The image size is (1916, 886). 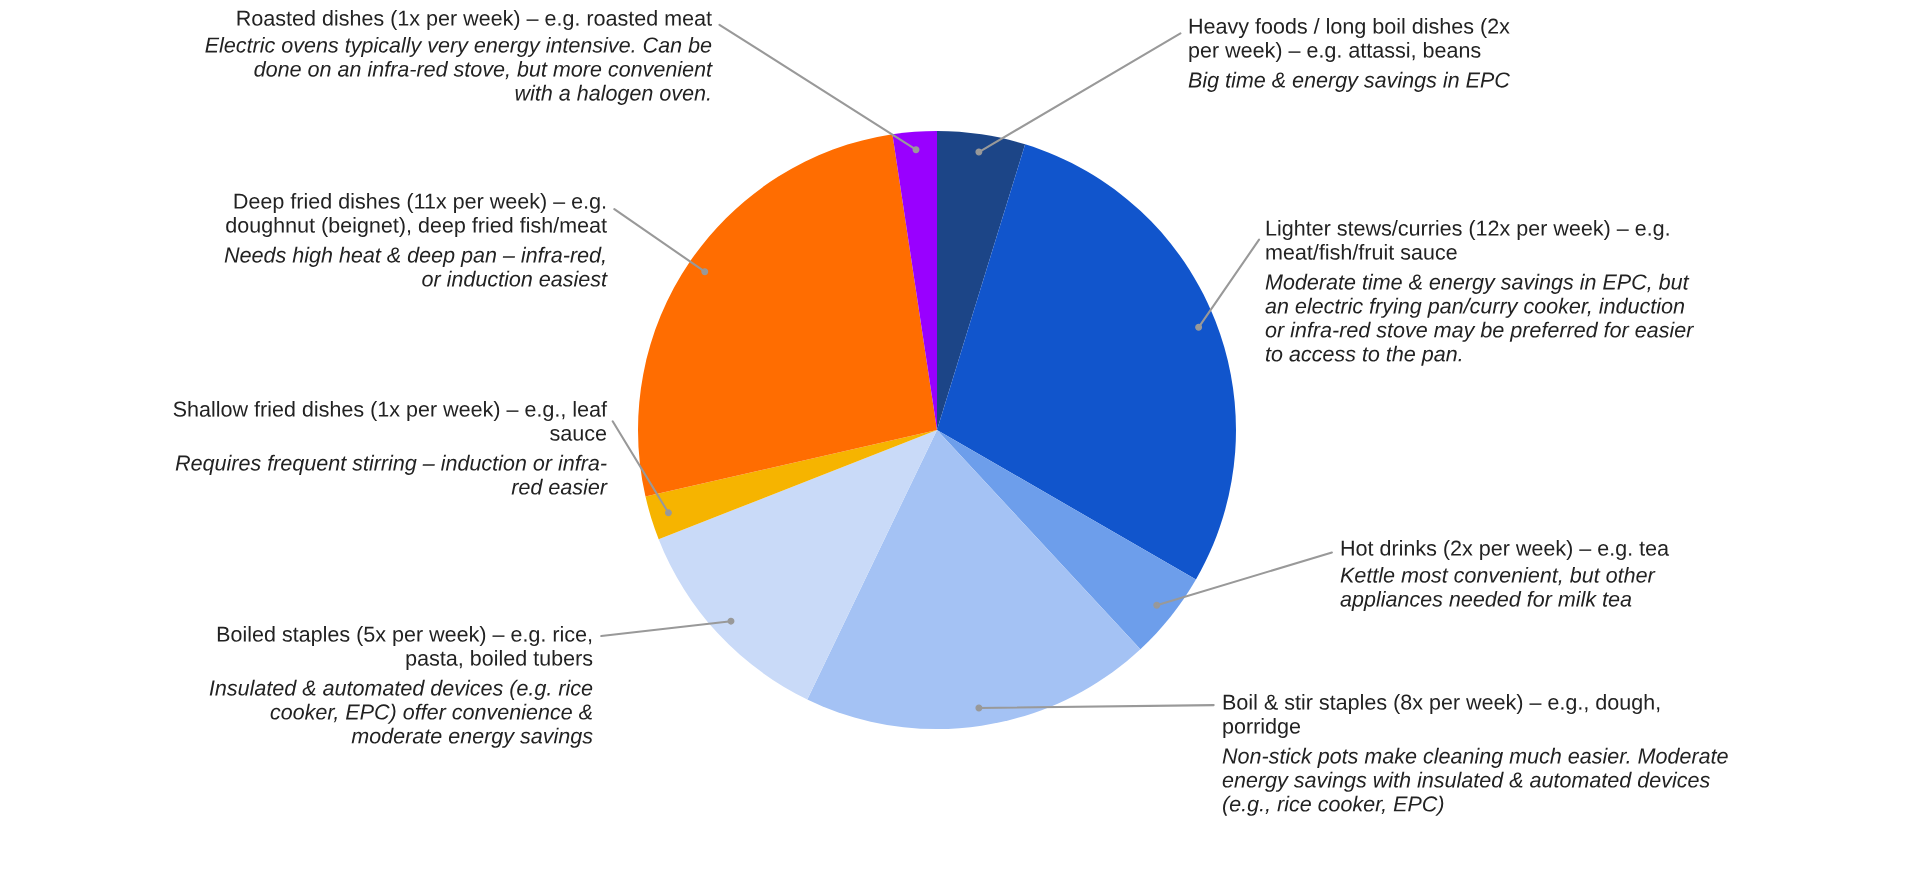 What do you see at coordinates (405, 648) in the screenshot?
I see `slice-label: Boiled staples (5x per week) – e.g. rice, pasta, boiled tubers` at bounding box center [405, 648].